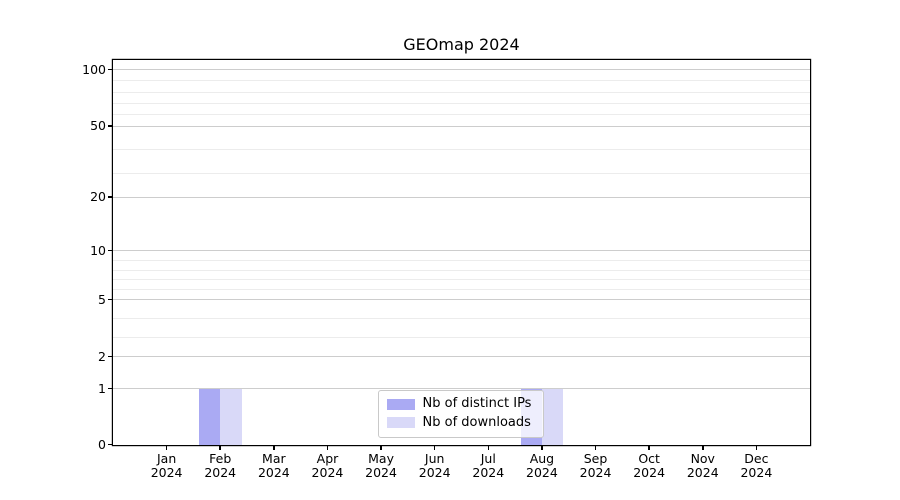 The image size is (900, 500). What do you see at coordinates (400, 404) in the screenshot?
I see `legend-swatch-distinct-ips` at bounding box center [400, 404].